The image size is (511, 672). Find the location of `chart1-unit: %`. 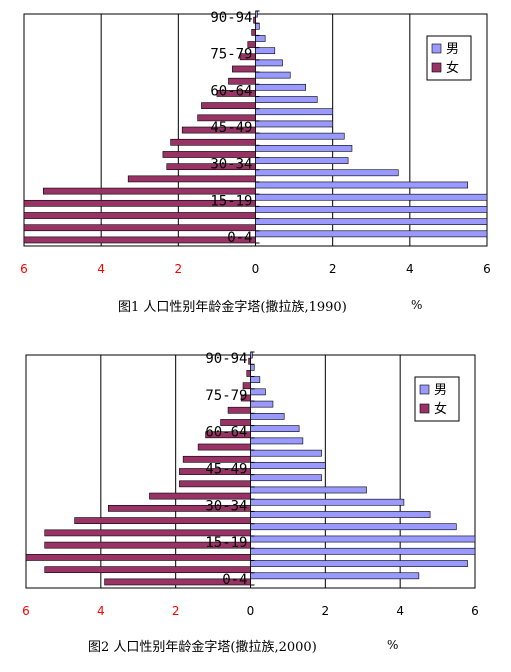

chart1-unit: % is located at coordinates (417, 305).